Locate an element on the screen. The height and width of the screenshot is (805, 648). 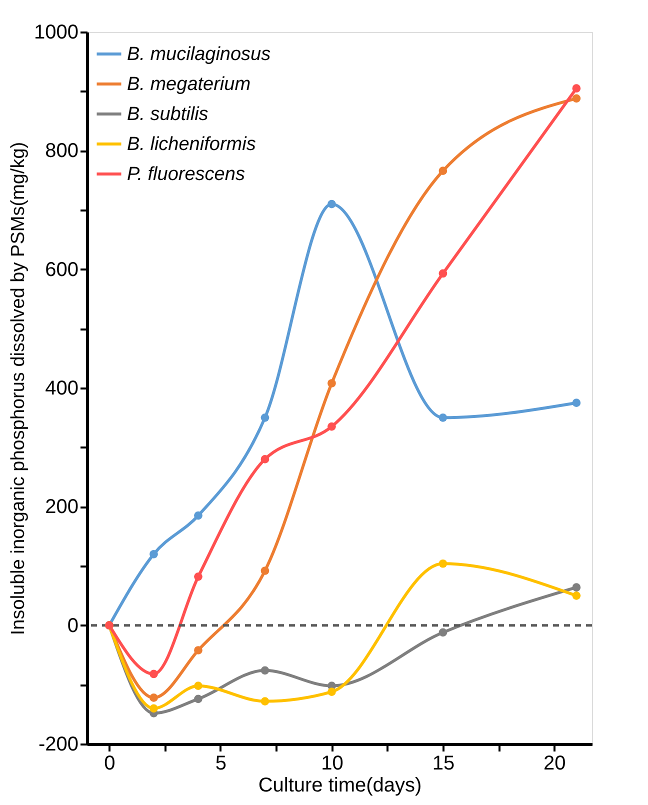
x-tick-label: 15 is located at coordinates (443, 763).